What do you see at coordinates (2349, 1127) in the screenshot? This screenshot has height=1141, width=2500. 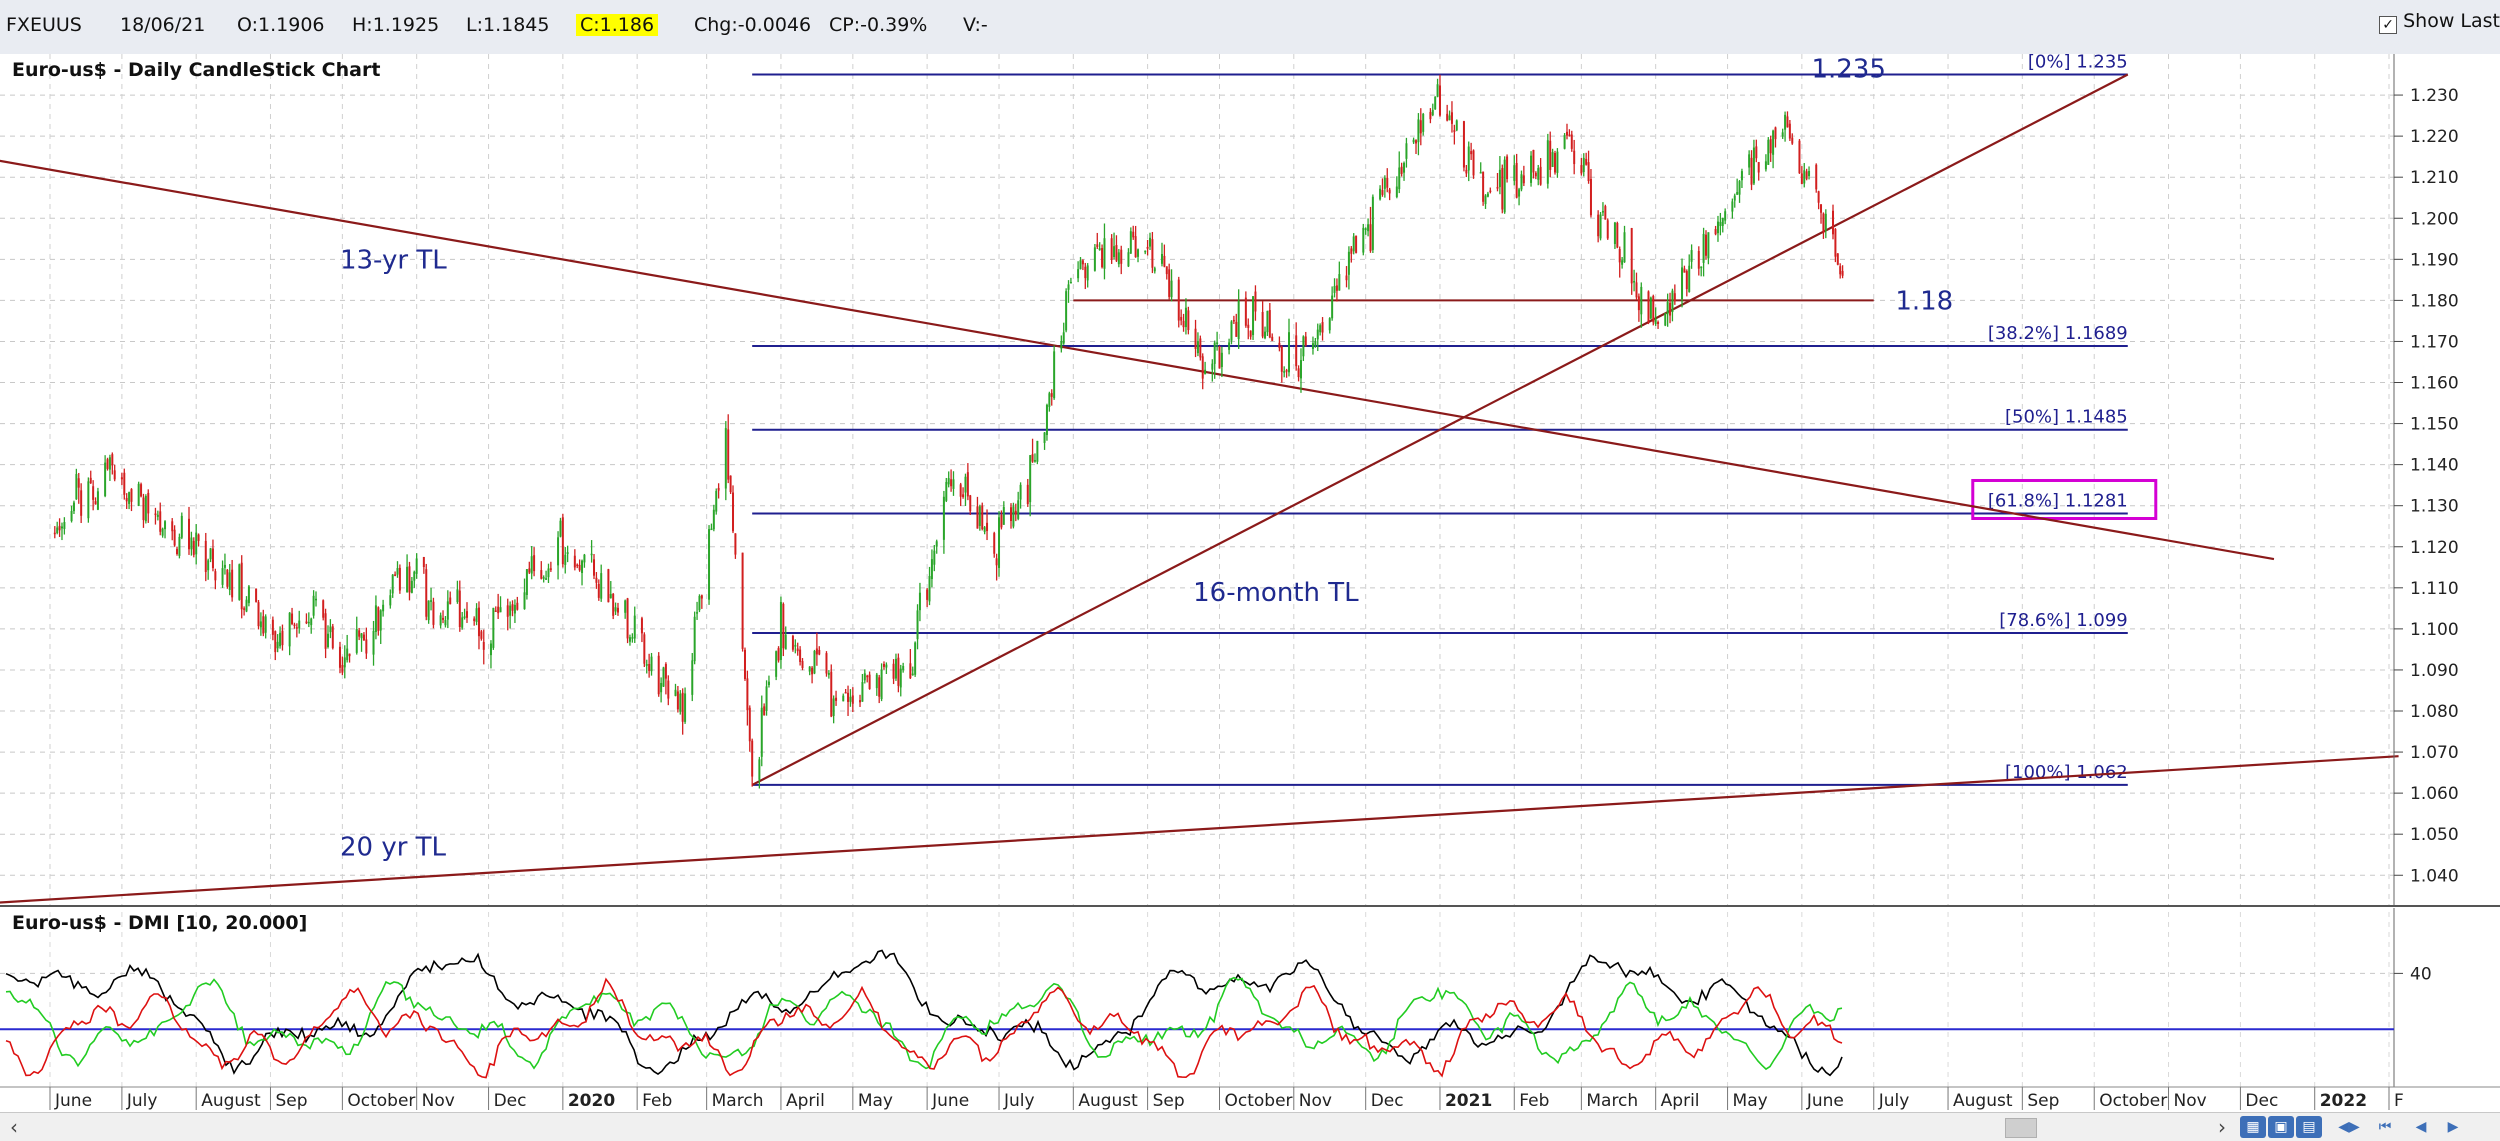 I see `zoom-out-icon: ◀▶` at bounding box center [2349, 1127].